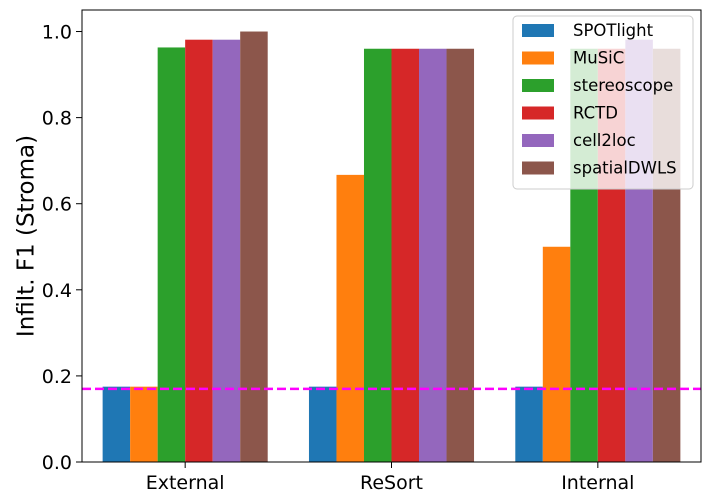  I want to click on y-tick-label: 0.6, so click(57, 205).